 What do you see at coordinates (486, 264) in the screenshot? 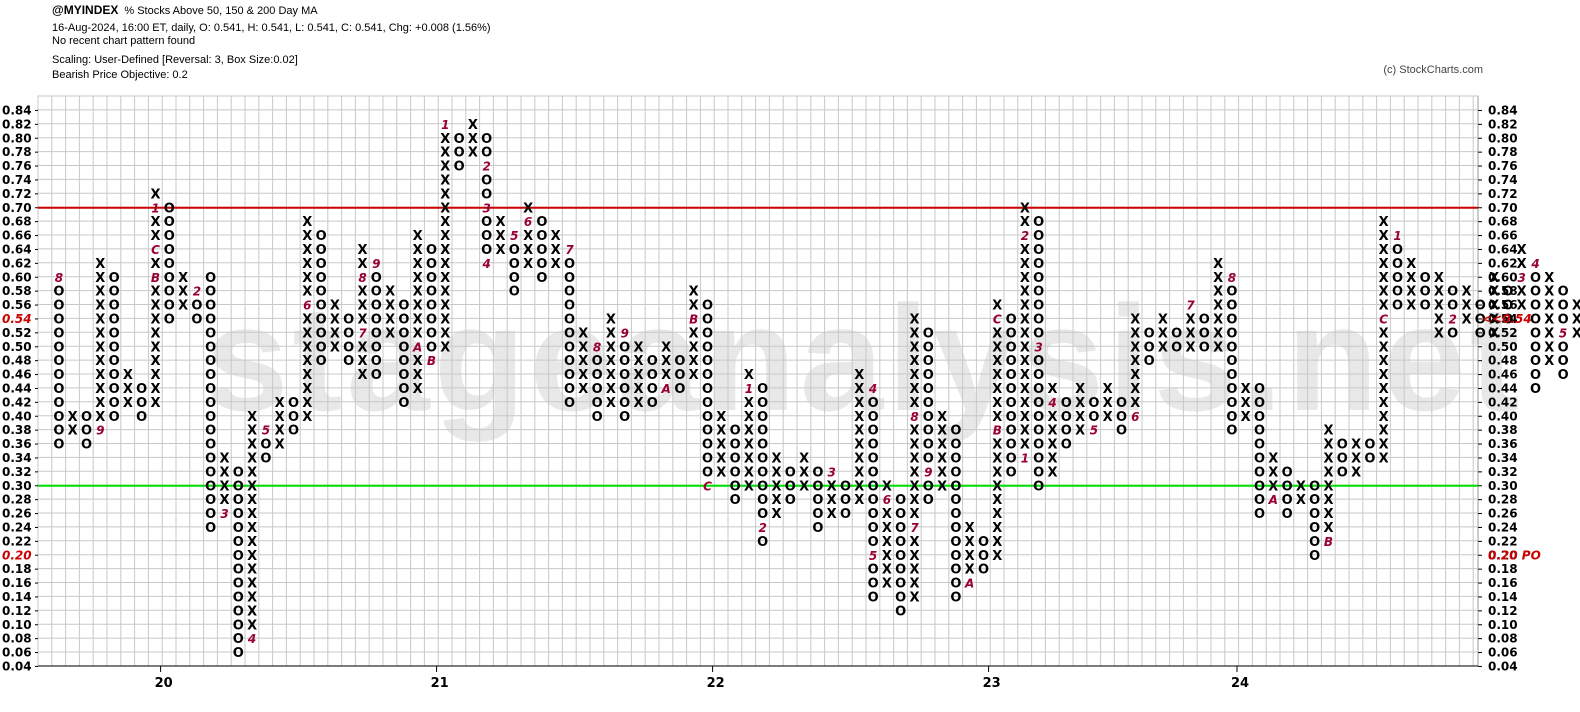
I see `month-marker: 4` at bounding box center [486, 264].